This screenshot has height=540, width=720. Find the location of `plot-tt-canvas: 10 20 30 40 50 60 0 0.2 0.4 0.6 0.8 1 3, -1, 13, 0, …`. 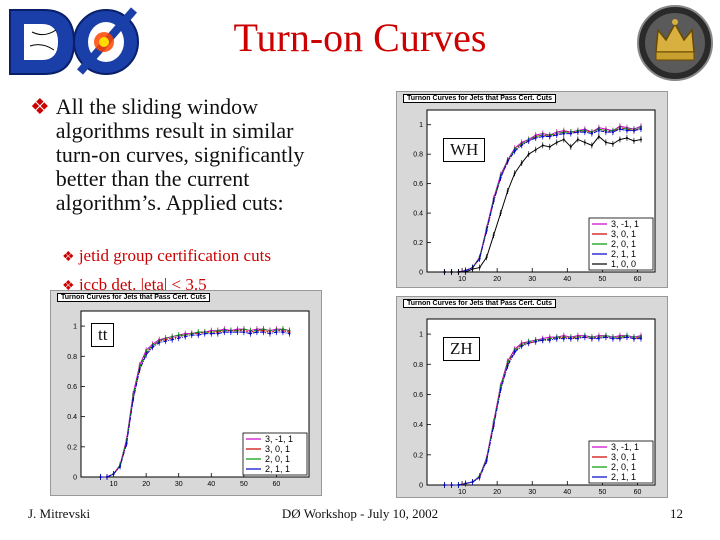

plot-tt-canvas: 10 20 30 40 50 60 0 0.2 0.4 0.6 0.8 1 3, -1, 13, 0, … is located at coordinates (188, 399).